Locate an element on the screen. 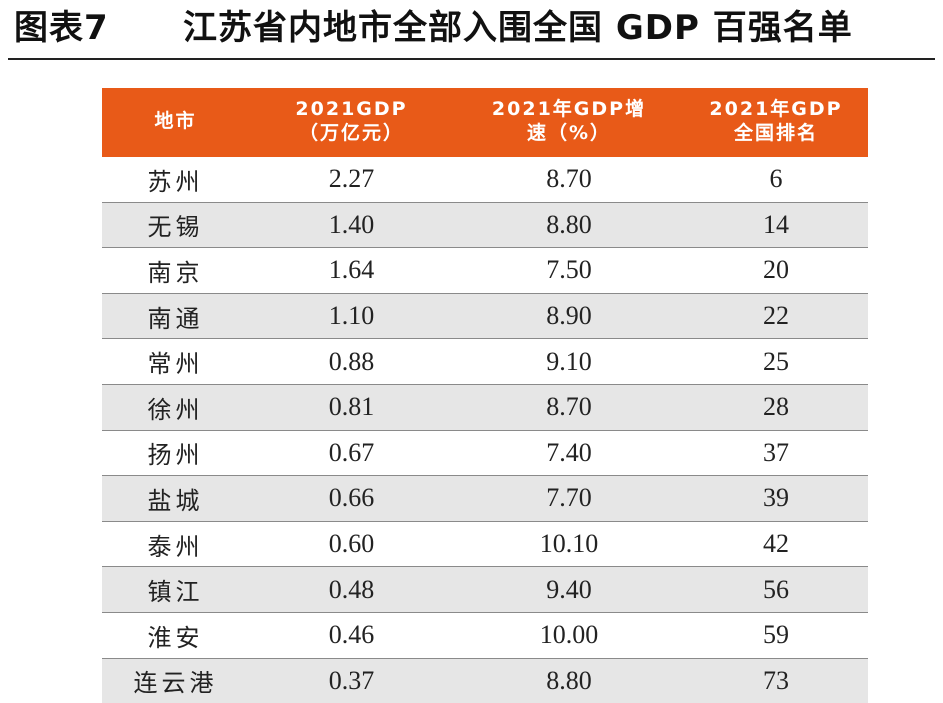 The image size is (943, 703). gdp-cell: 0.37 is located at coordinates (351, 680).